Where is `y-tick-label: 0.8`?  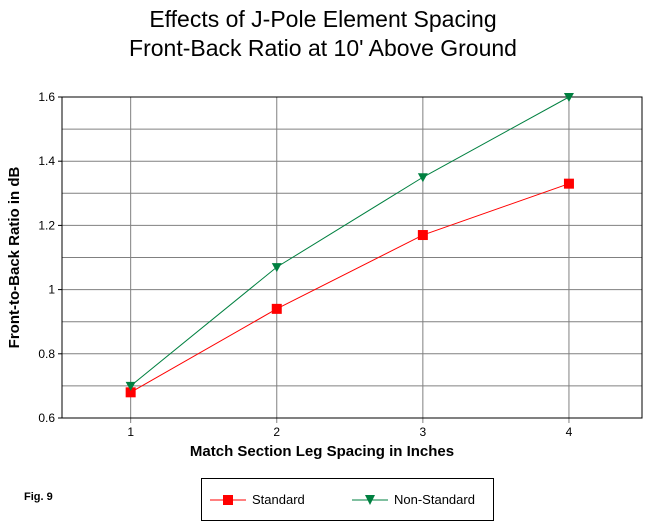
y-tick-label: 0.8 is located at coordinates (46, 354).